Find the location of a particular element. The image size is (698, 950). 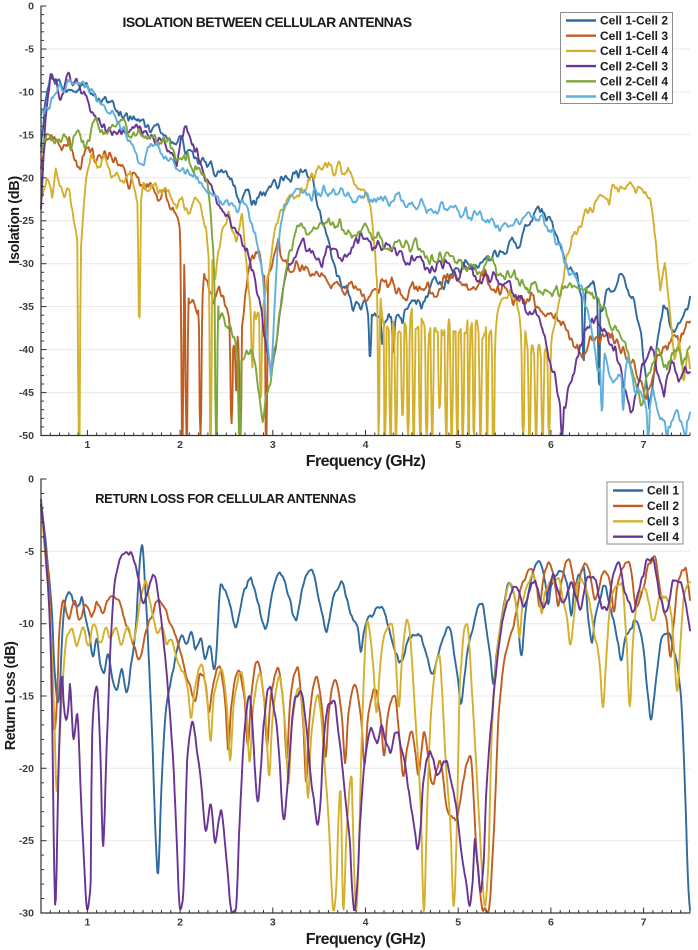

svg-text: -50 is located at coordinates (26, 436).